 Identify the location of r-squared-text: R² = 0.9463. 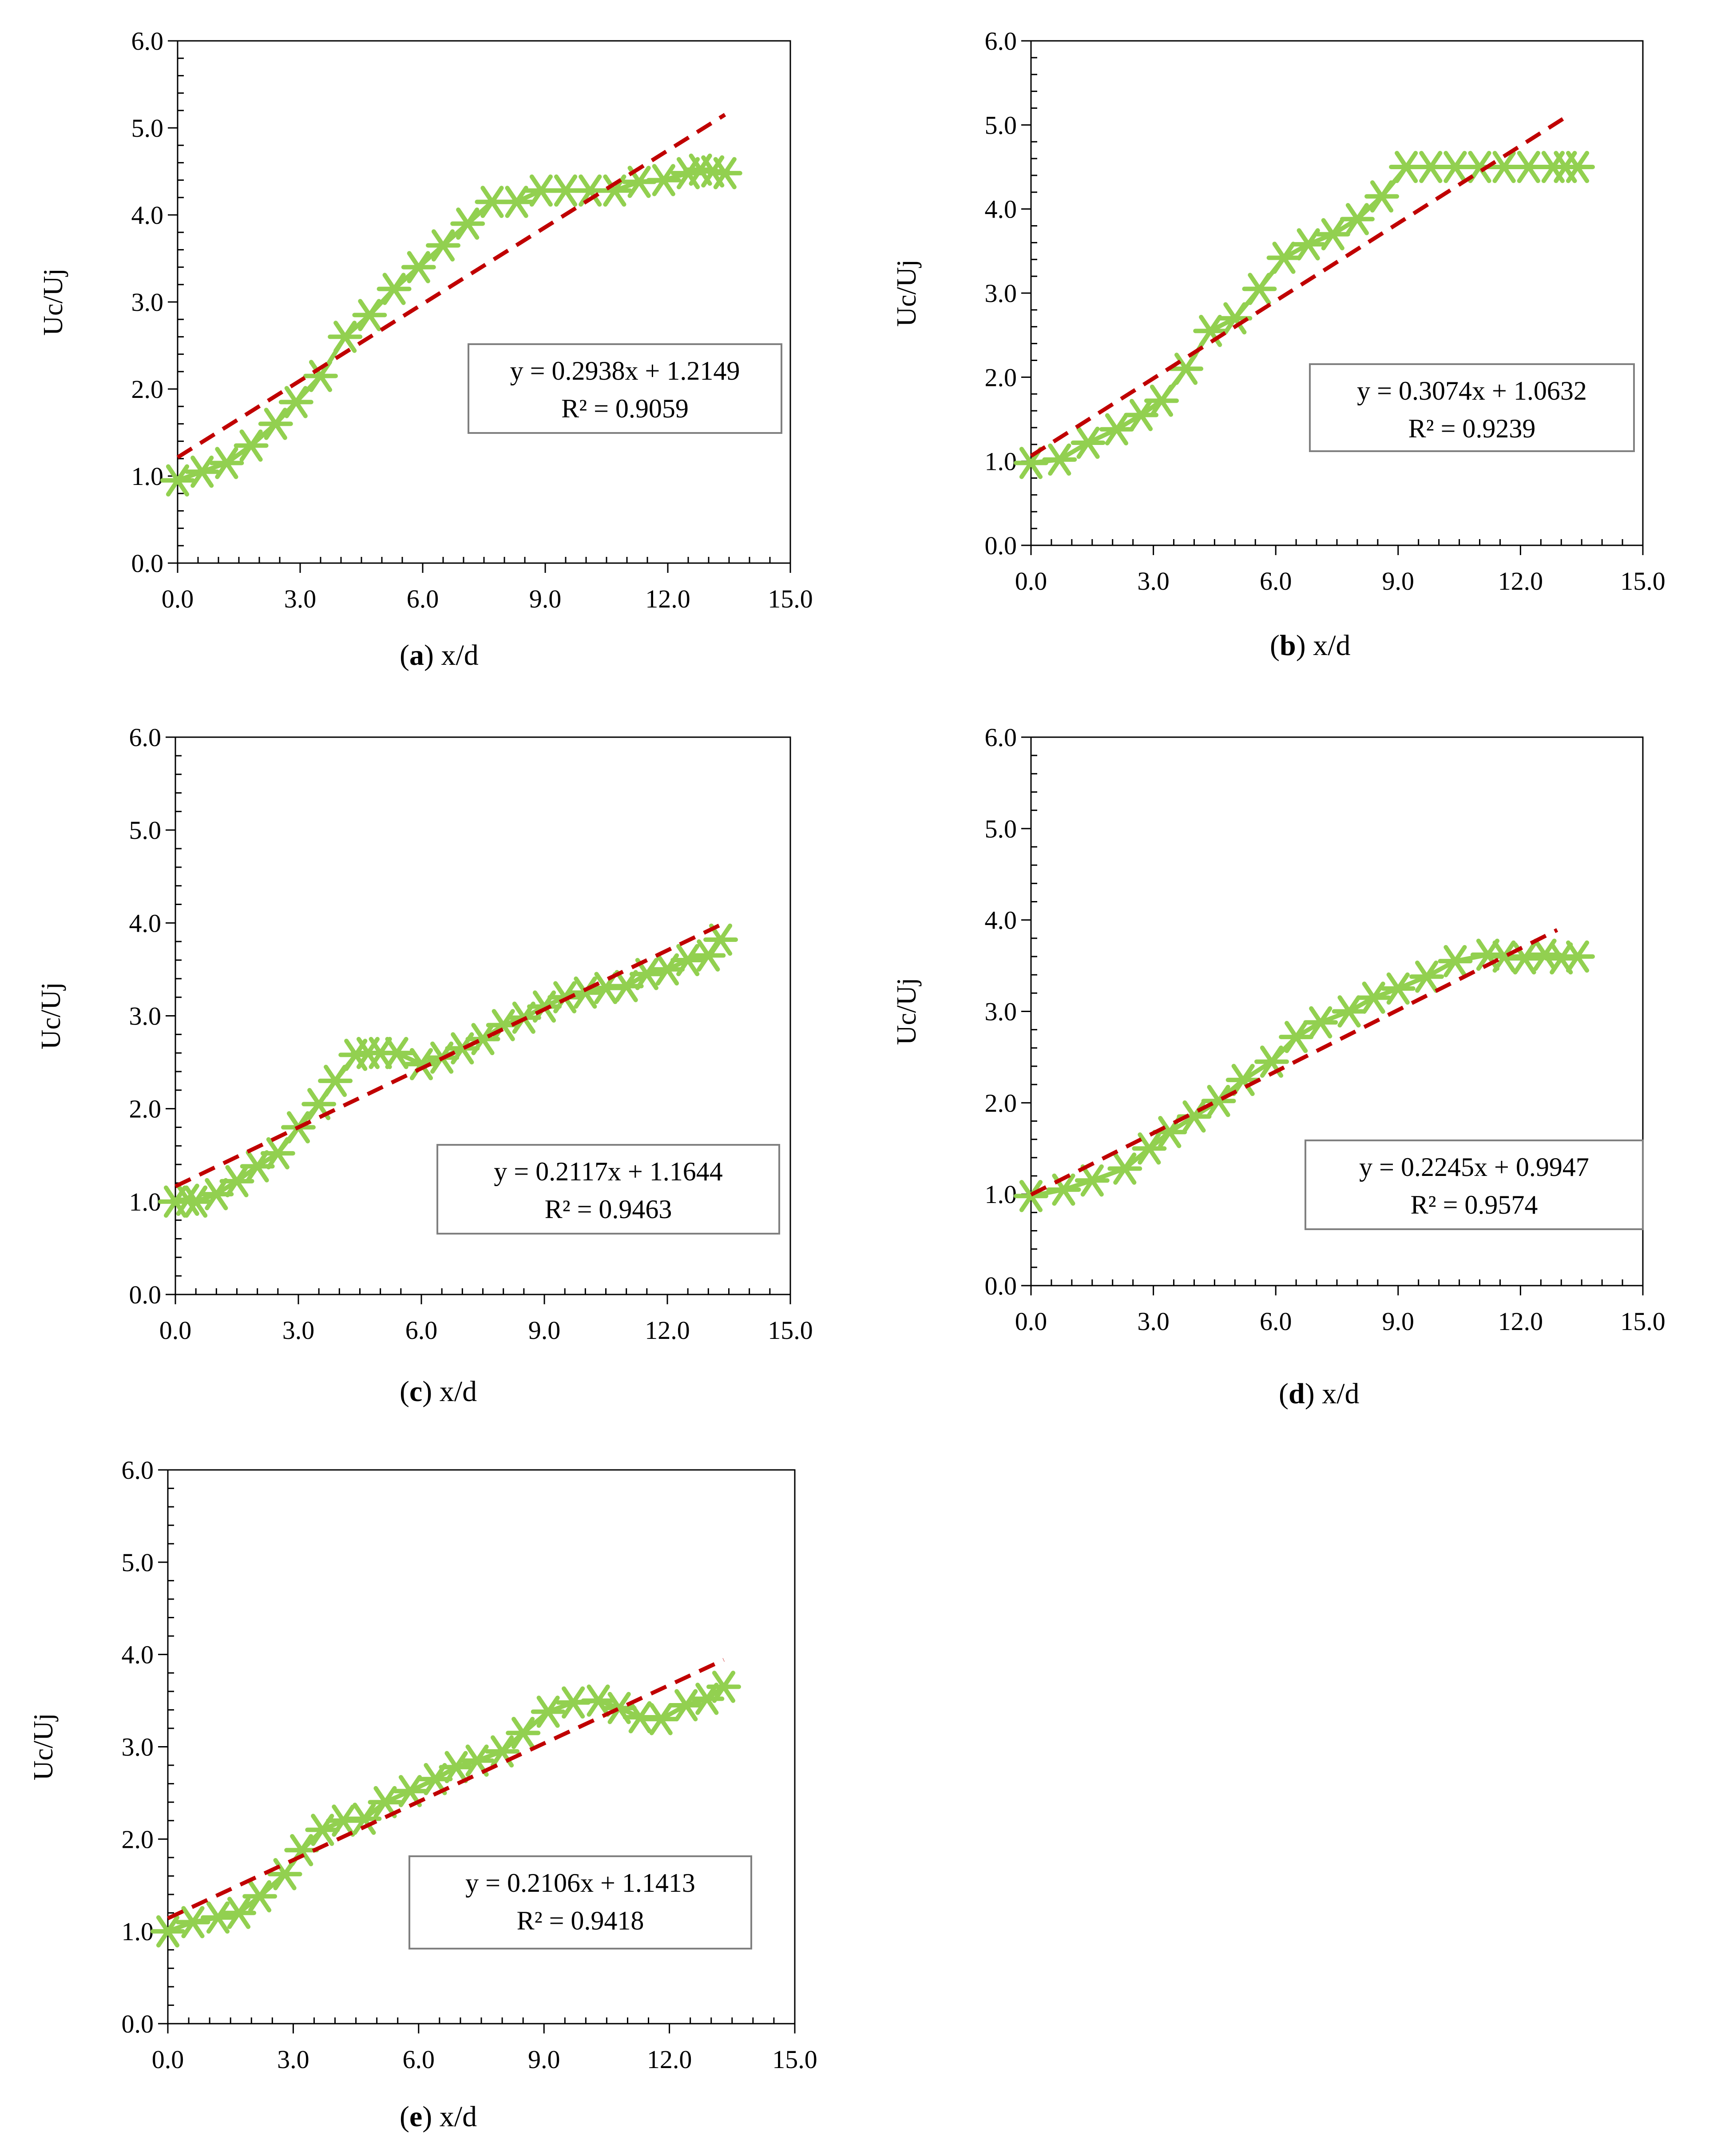
(608, 1210).